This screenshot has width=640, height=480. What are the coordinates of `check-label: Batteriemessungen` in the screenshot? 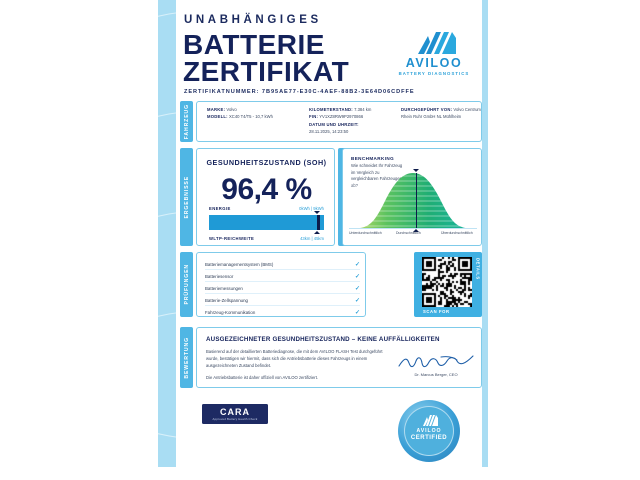 It's located at (224, 288).